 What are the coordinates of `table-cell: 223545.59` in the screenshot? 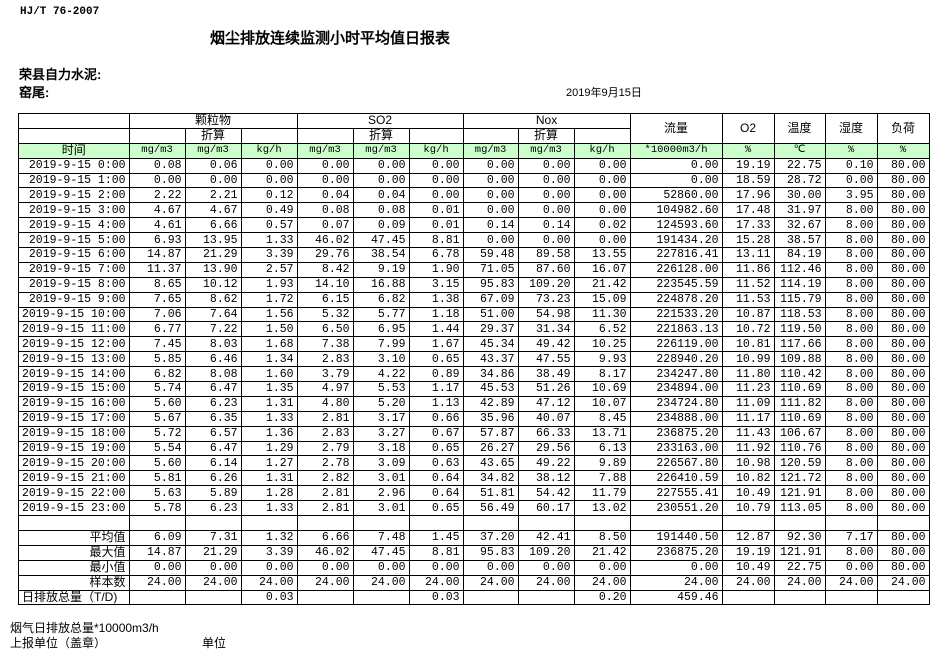 It's located at (676, 284).